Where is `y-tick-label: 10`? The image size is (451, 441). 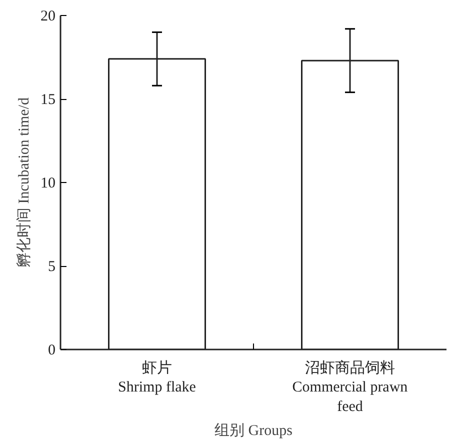
y-tick-label: 10 is located at coordinates (48, 184).